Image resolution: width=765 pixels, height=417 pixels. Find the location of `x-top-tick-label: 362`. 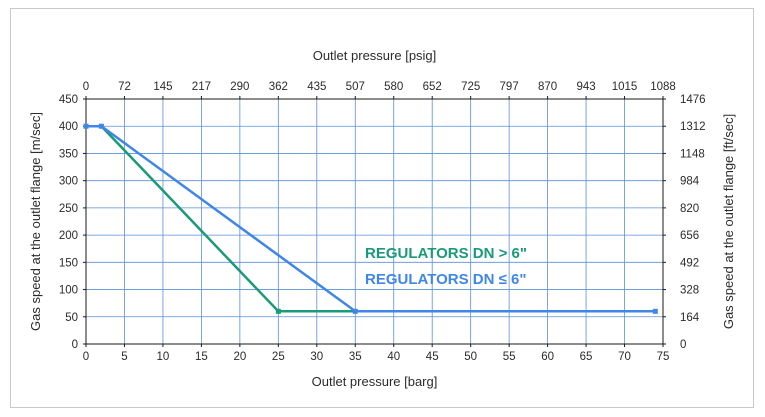

x-top-tick-label: 362 is located at coordinates (278, 87).